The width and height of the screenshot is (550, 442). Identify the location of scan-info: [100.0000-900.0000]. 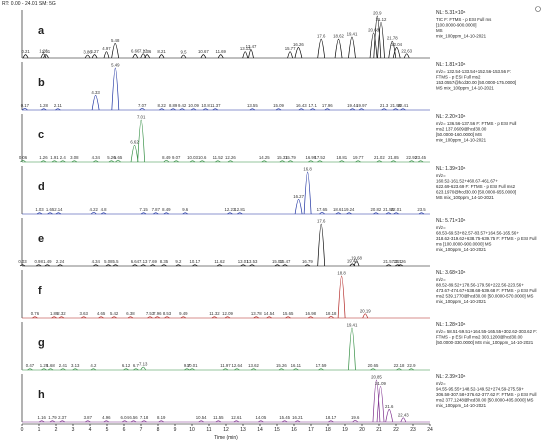
(456, 25).